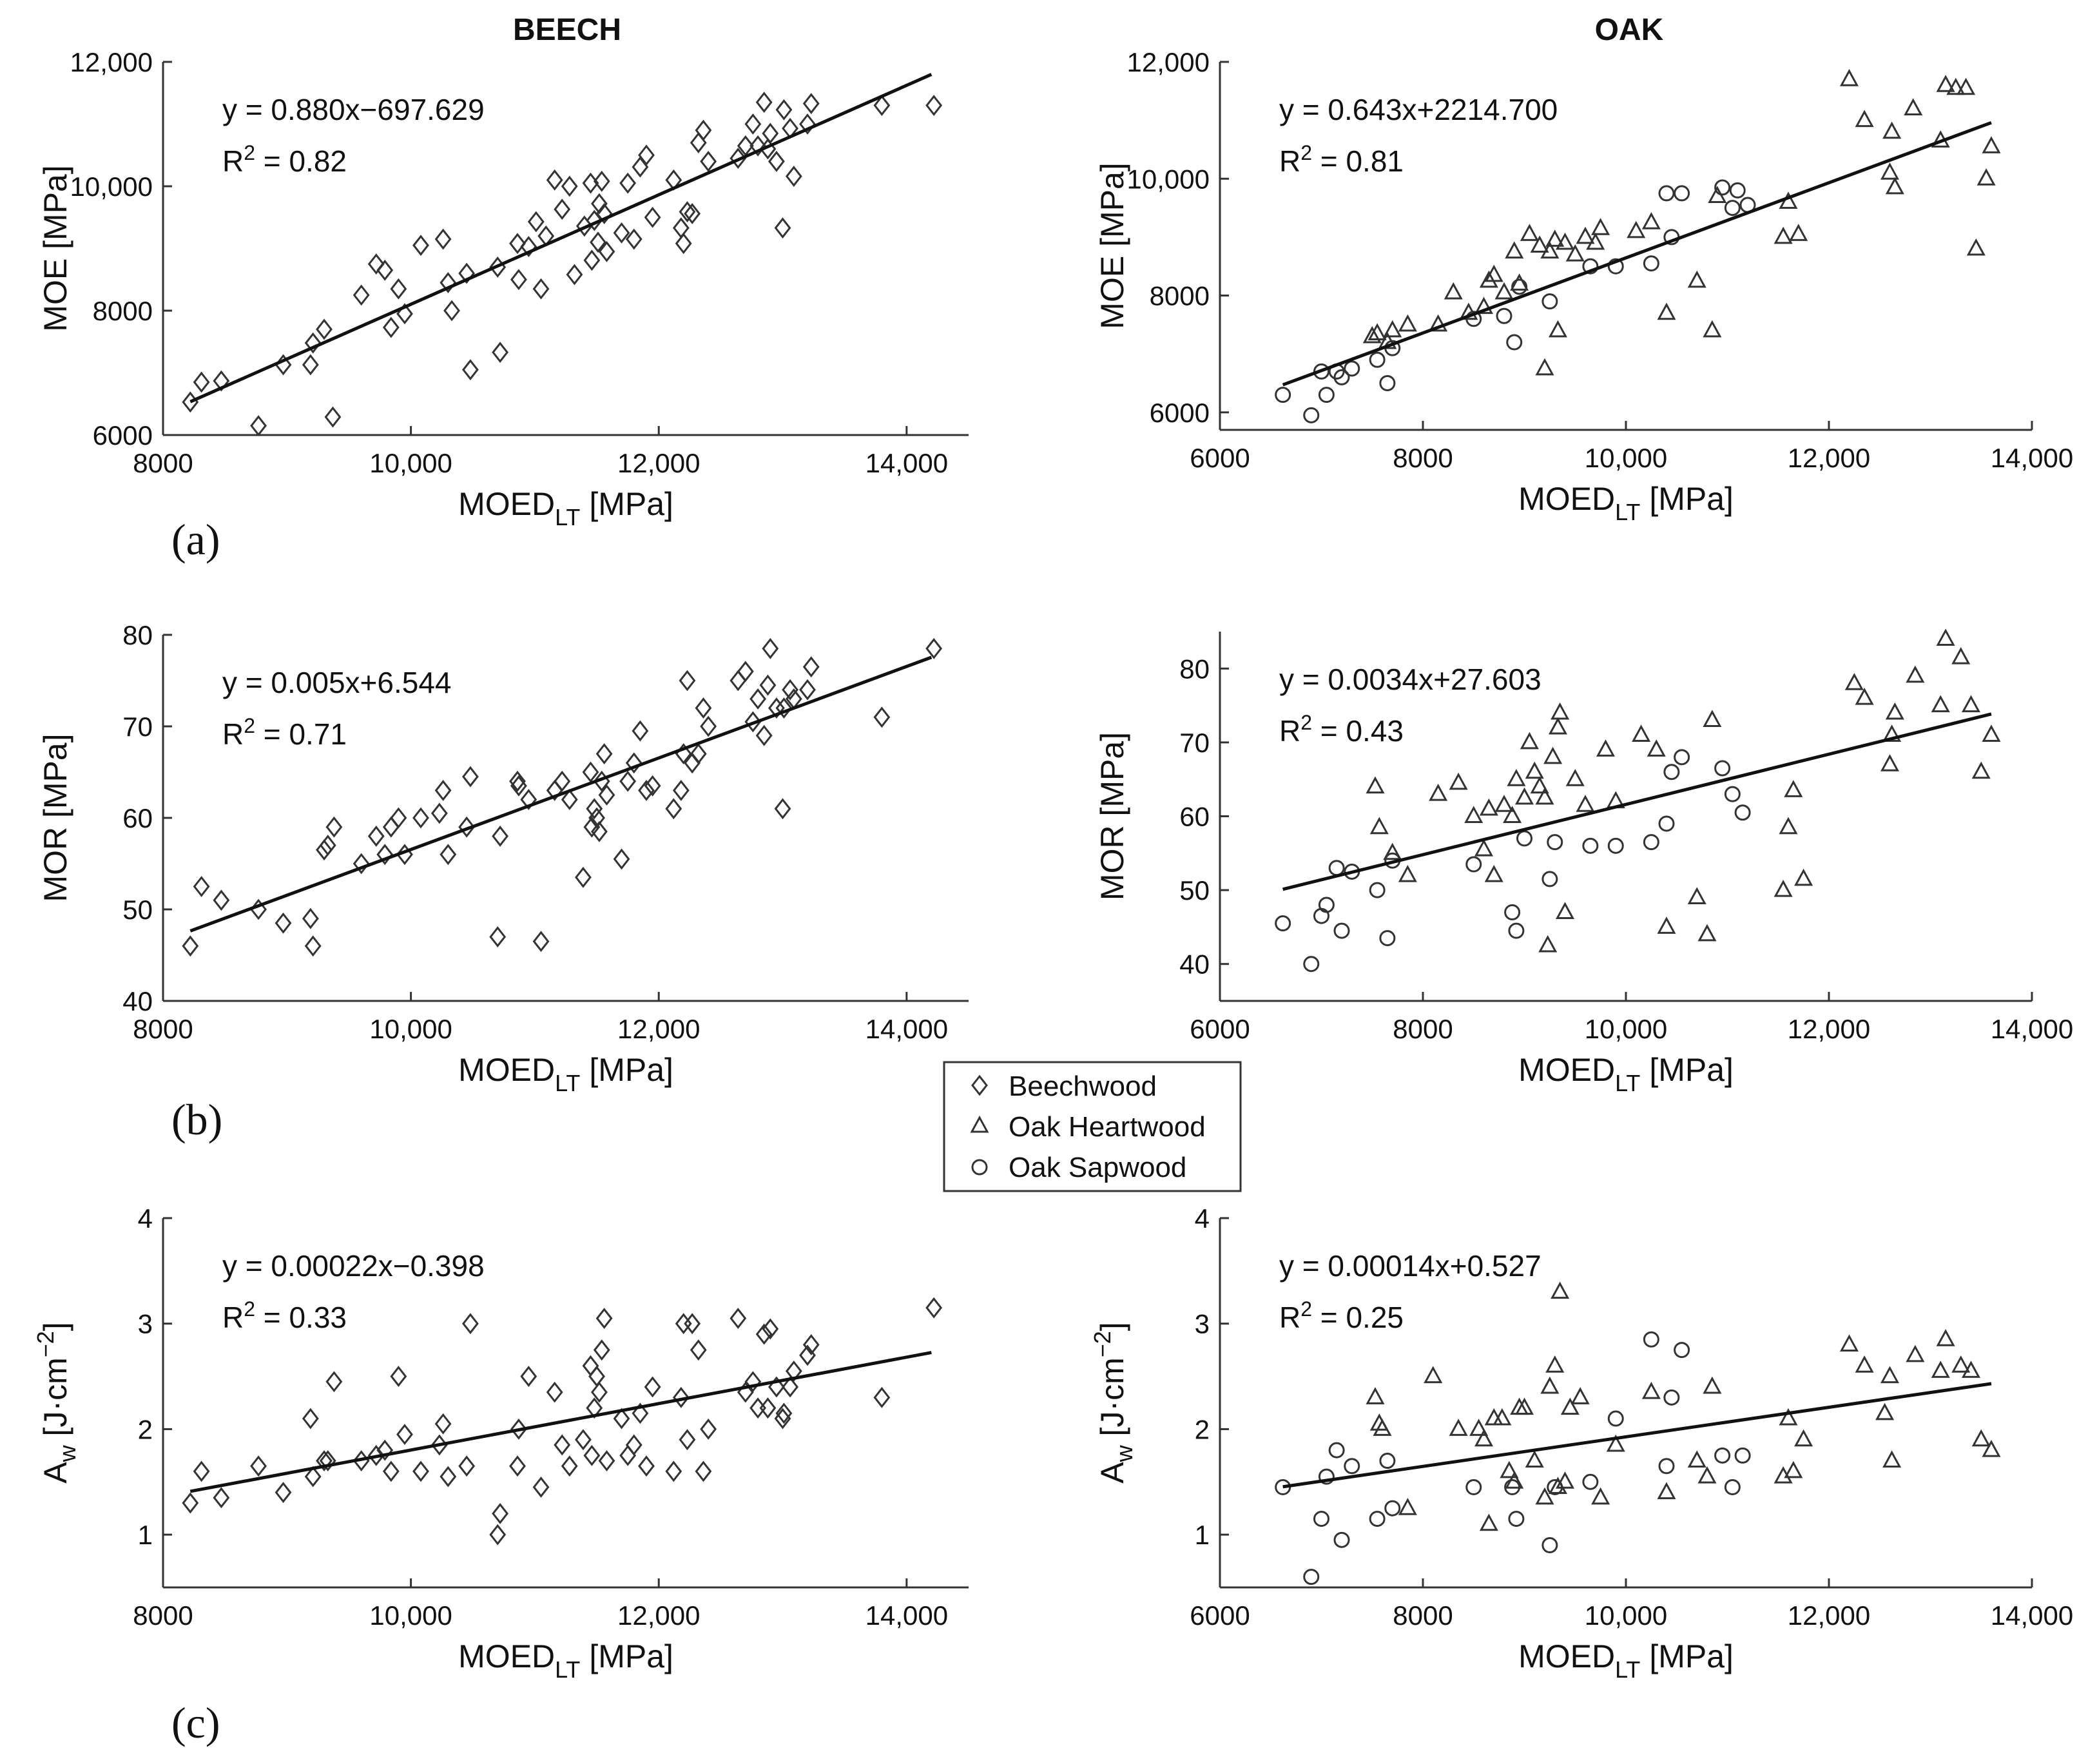  I want to click on y-tick-label: 10,000, so click(1168, 179).